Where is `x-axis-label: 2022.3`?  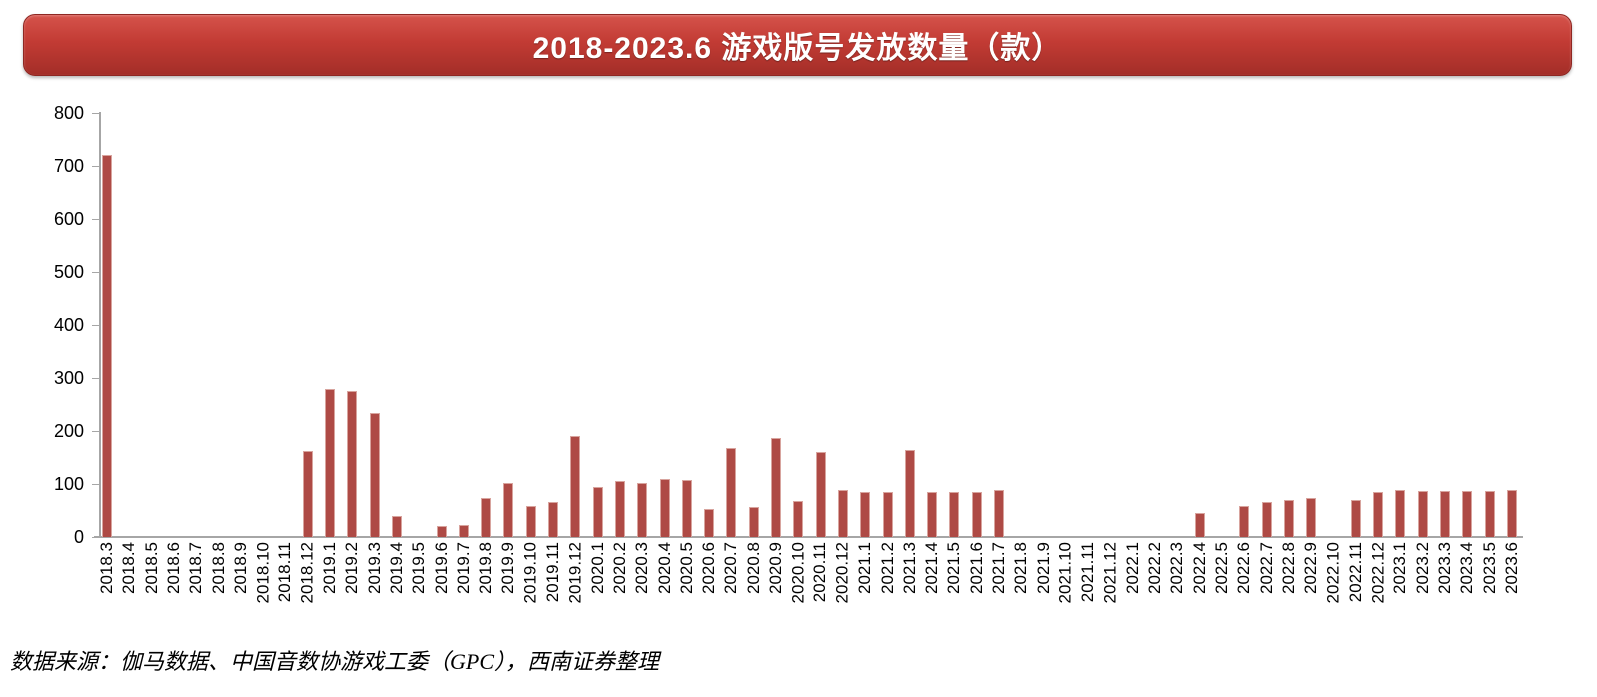
x-axis-label: 2022.3 is located at coordinates (1177, 568).